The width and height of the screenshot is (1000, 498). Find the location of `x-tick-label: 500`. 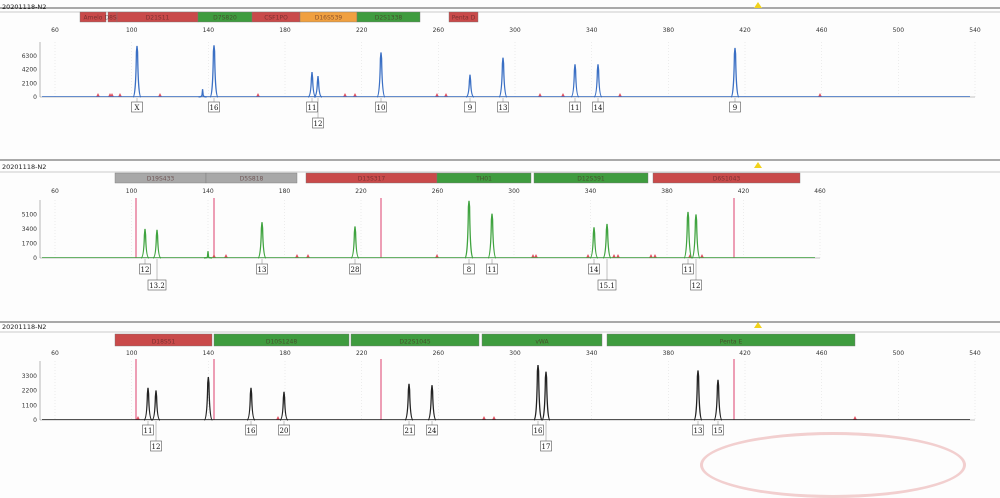

x-tick-label: 500 is located at coordinates (899, 353).